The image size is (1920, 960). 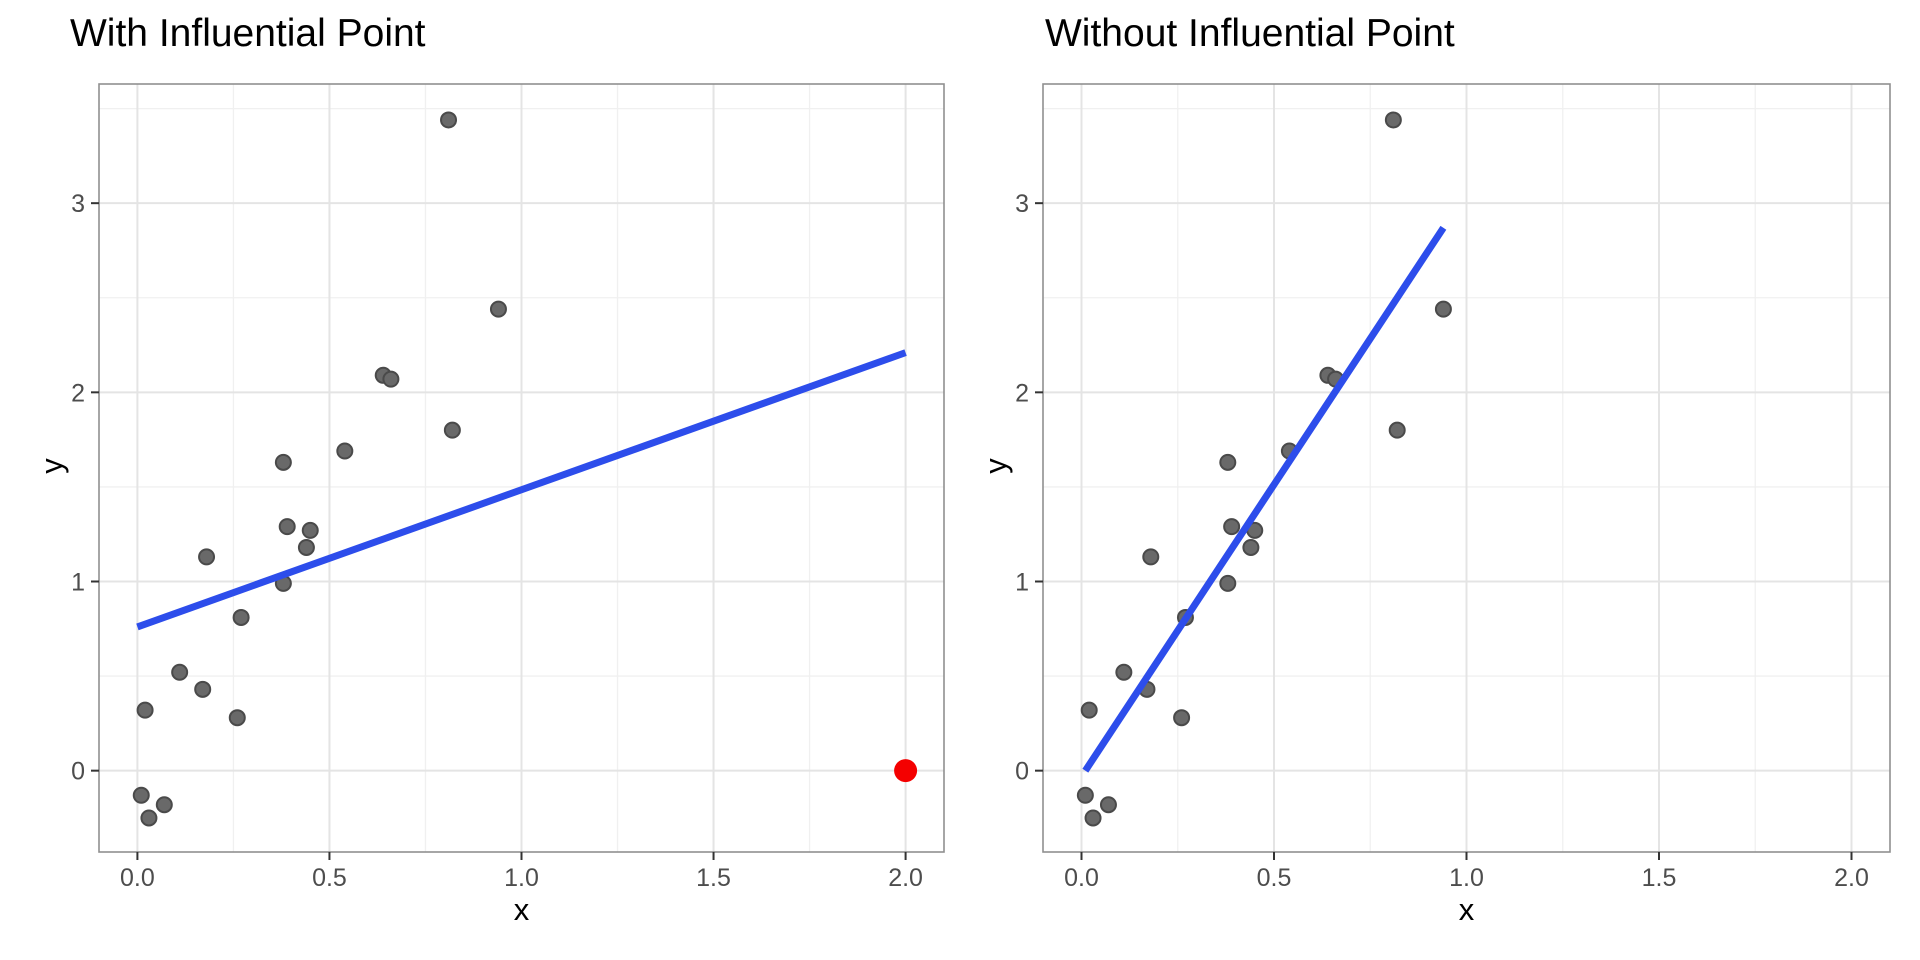 What do you see at coordinates (1250, 33) in the screenshot?
I see `plot-title-without-influential: Without Influential Point` at bounding box center [1250, 33].